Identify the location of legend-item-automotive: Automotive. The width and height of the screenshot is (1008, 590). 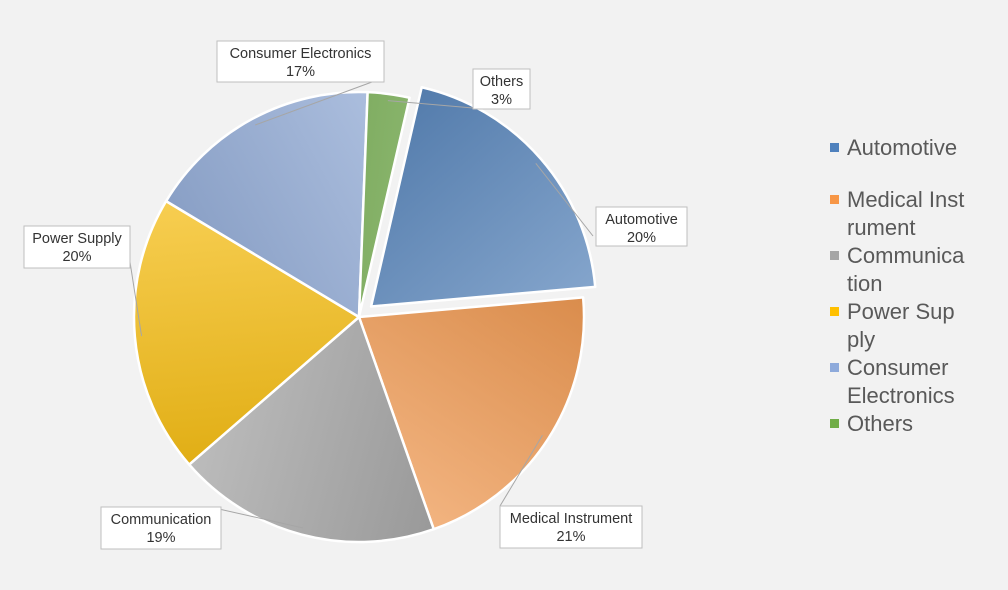
(915, 148).